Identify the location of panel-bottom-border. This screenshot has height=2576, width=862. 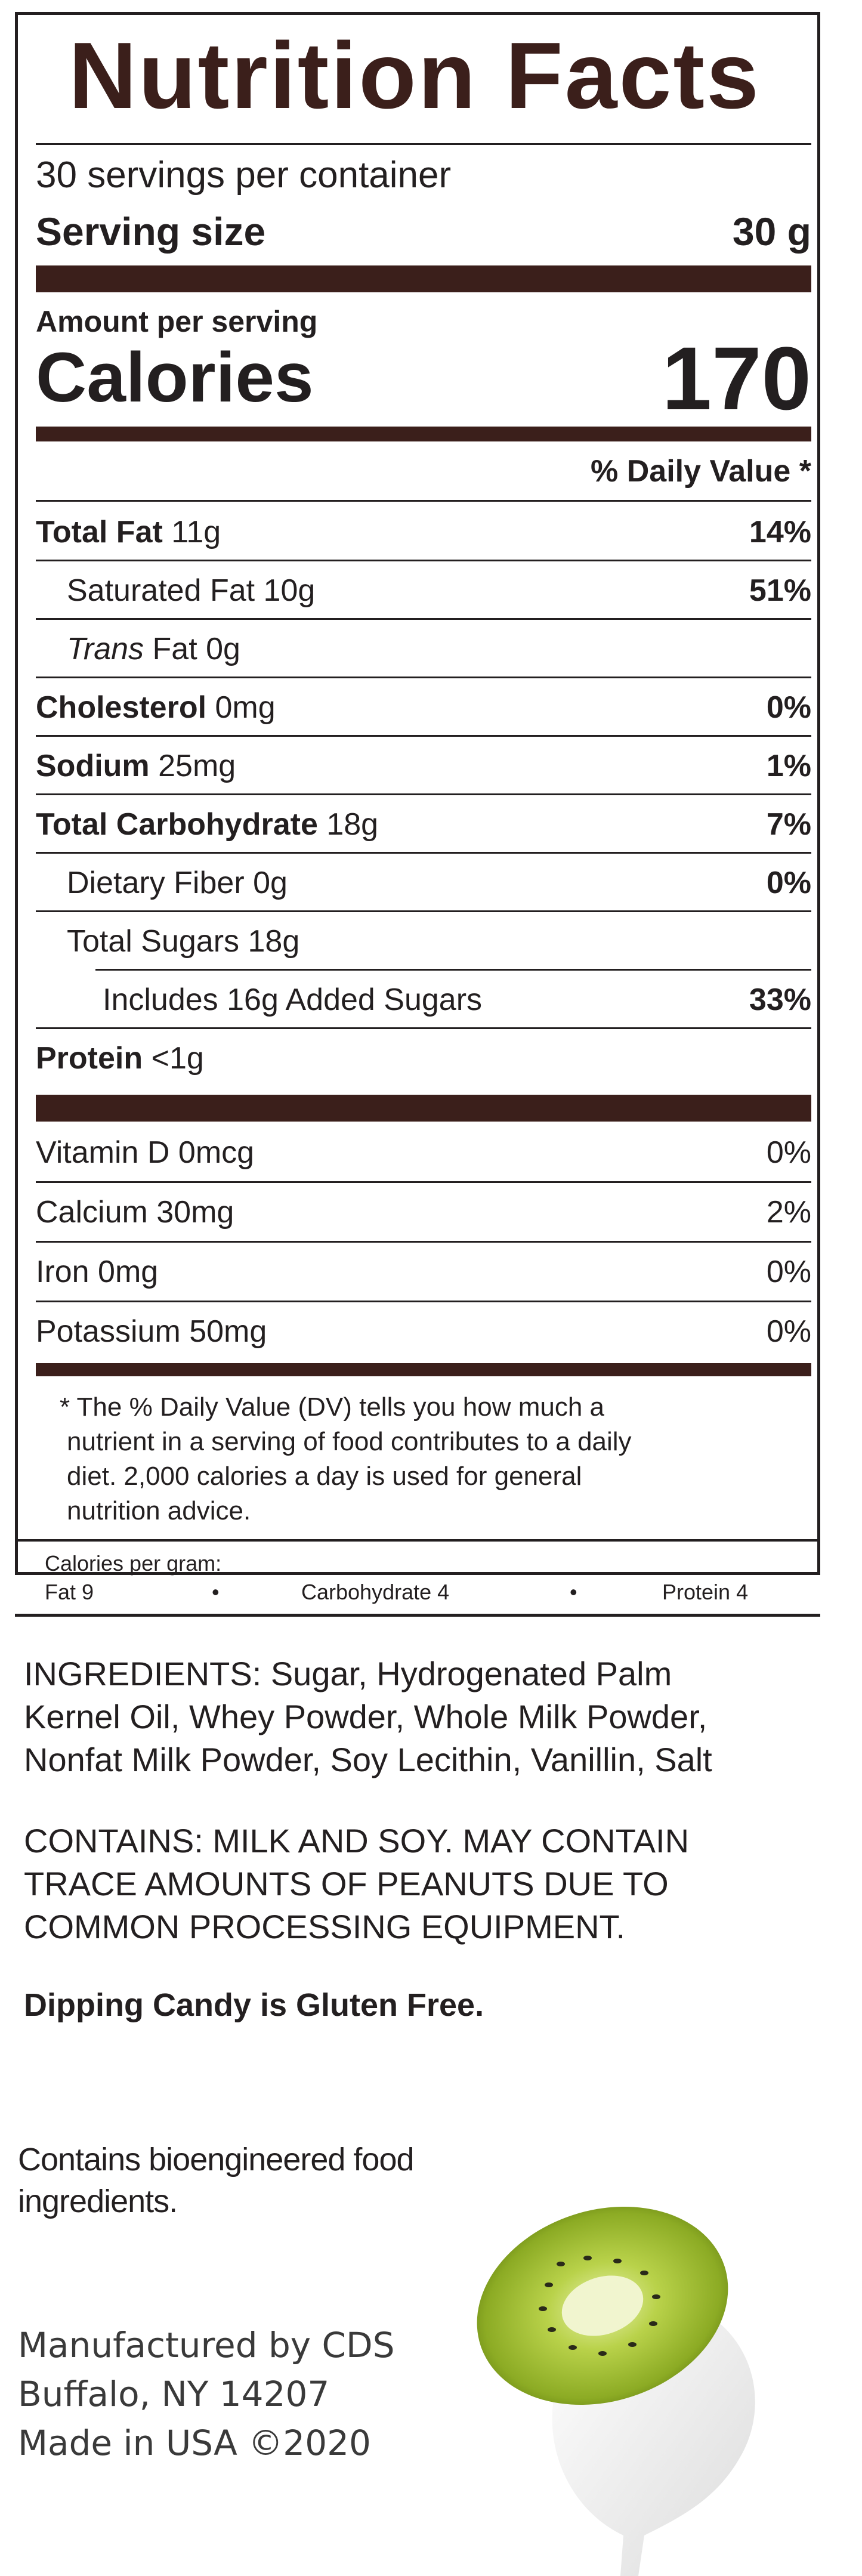
(417, 1615).